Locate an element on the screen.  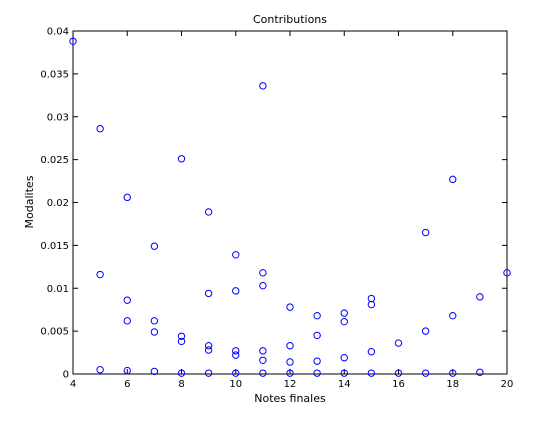
x-tick-label: 10 is located at coordinates (235, 384).